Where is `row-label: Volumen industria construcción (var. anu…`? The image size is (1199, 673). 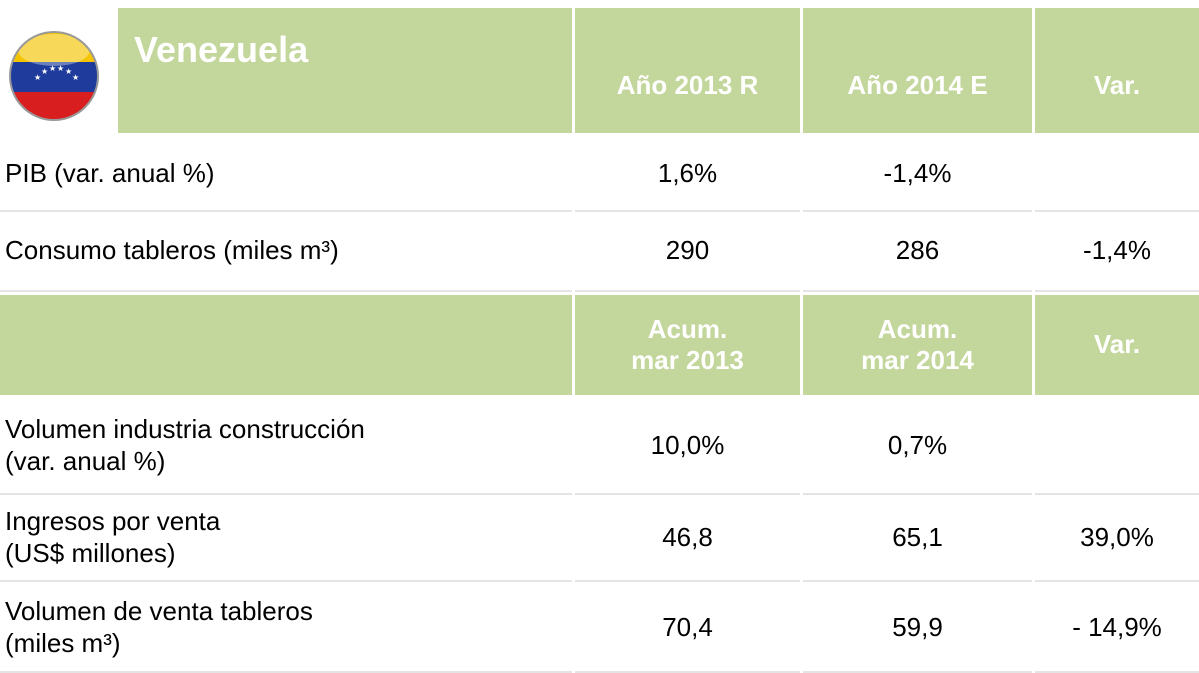
row-label: Volumen industria construcción (var. anu… is located at coordinates (286, 446).